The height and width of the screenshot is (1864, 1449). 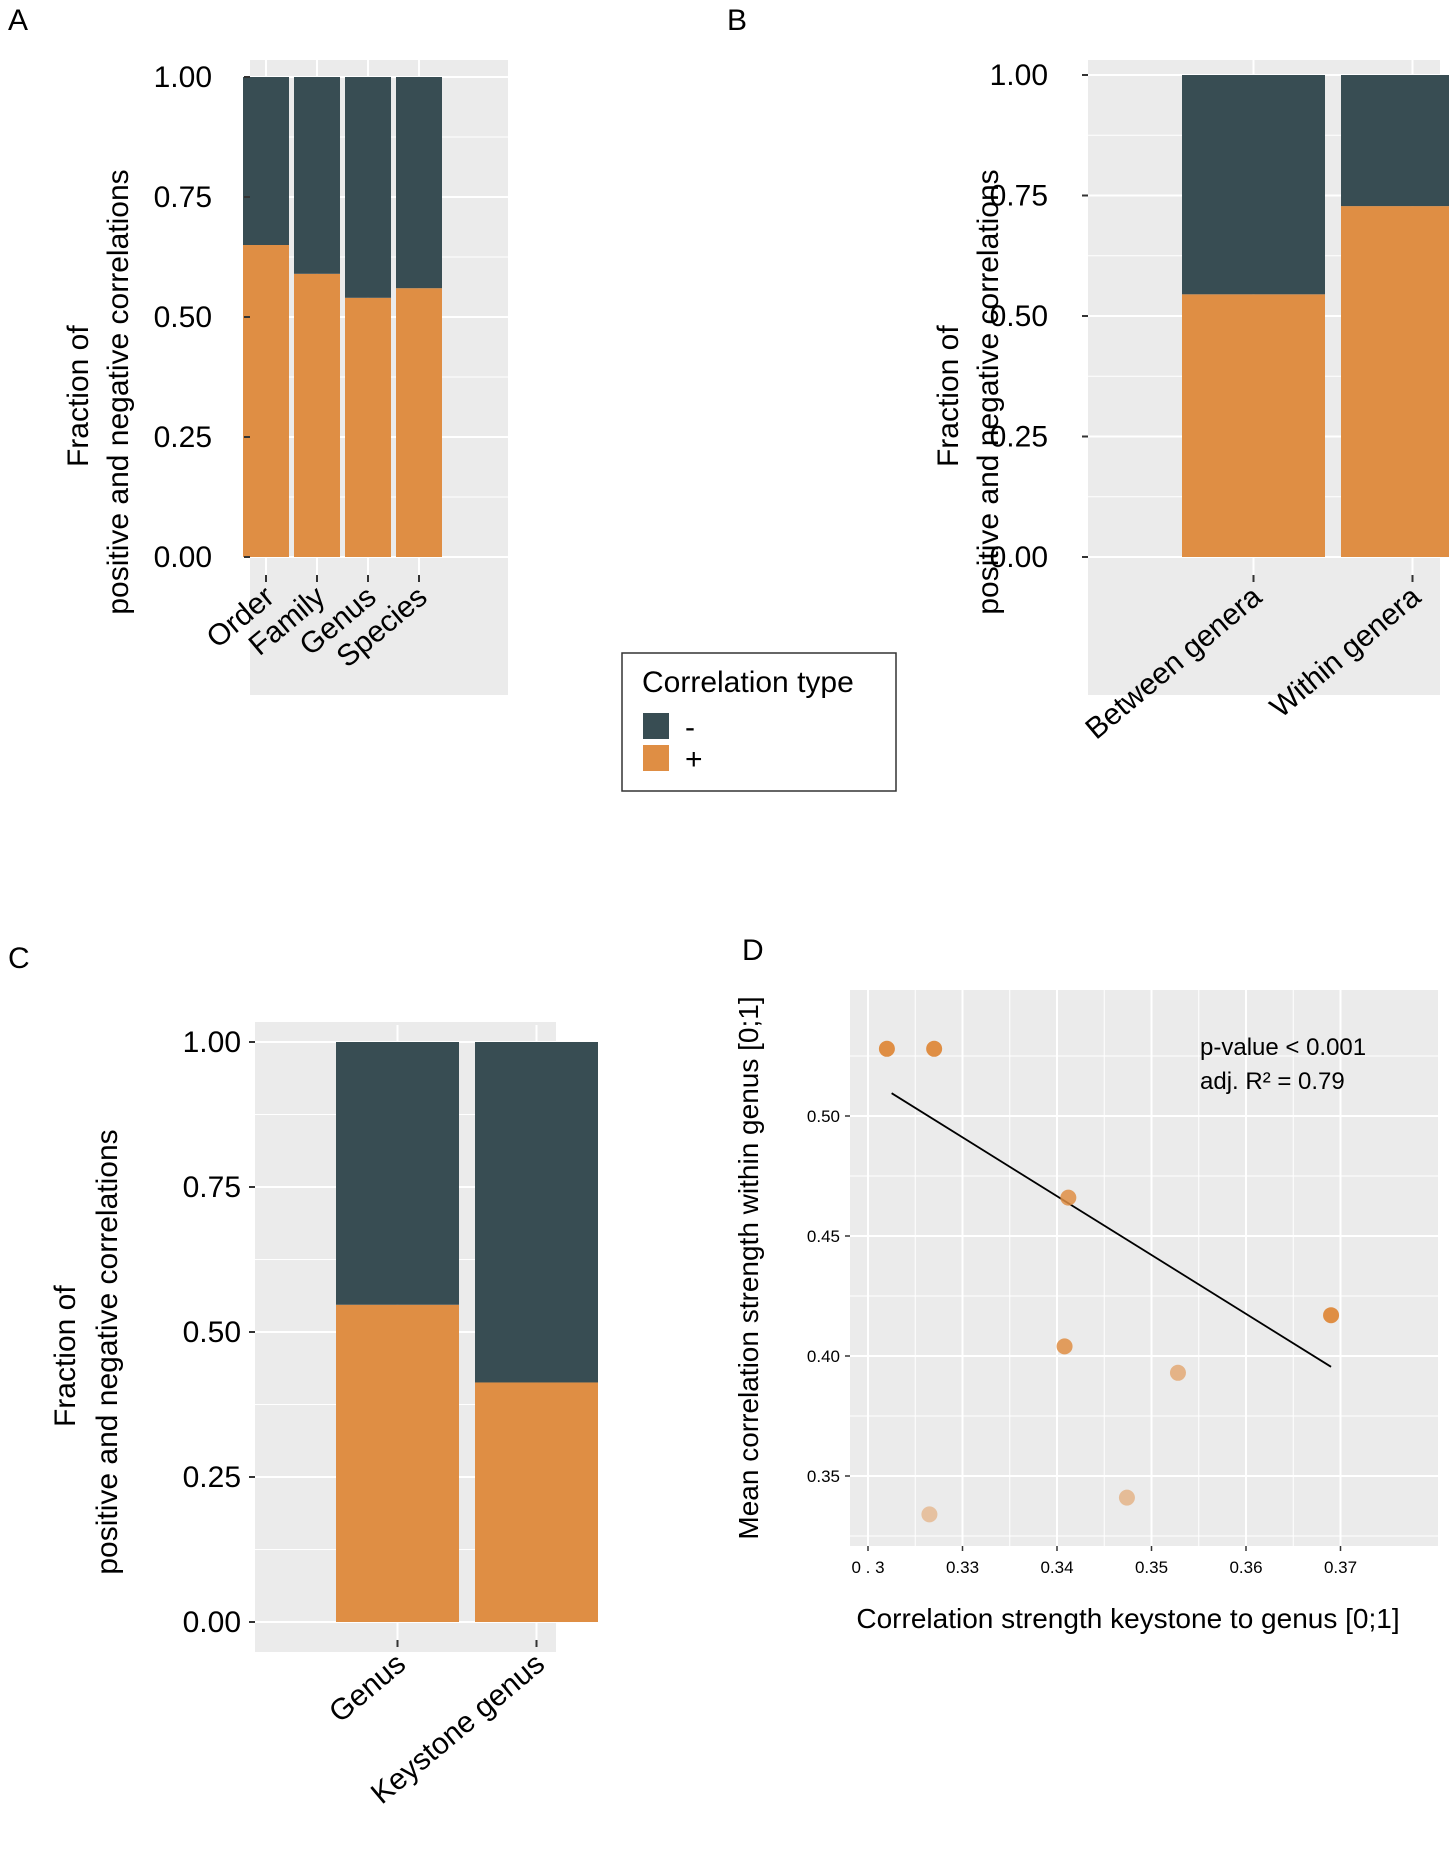 I want to click on panel-b-ytick-label: 0.75, so click(x=1019, y=196).